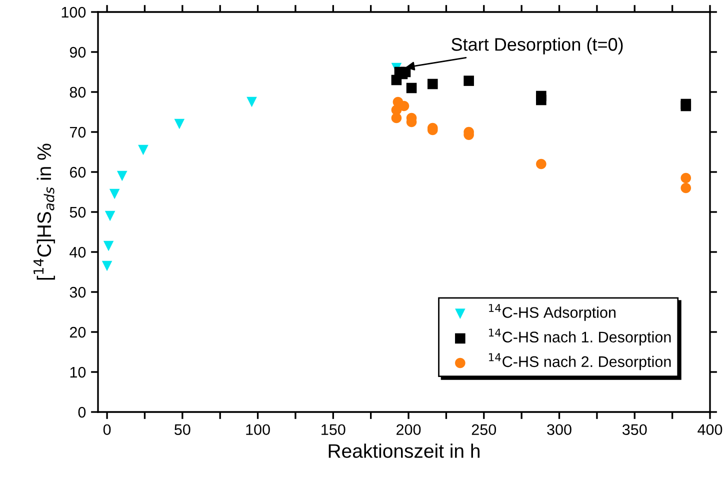 This screenshot has width=726, height=479. I want to click on y-tick-label: 10, so click(78, 372).